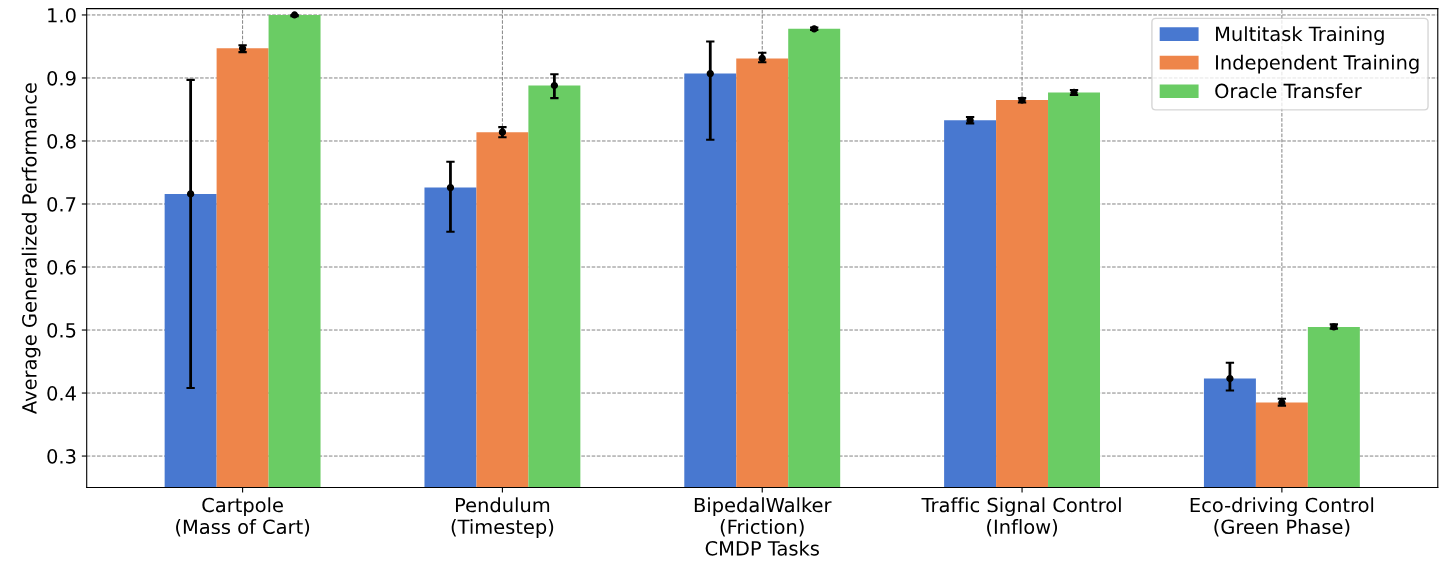 The image size is (1445, 577). I want to click on x-axis-title: CMDP Tasks, so click(762, 548).